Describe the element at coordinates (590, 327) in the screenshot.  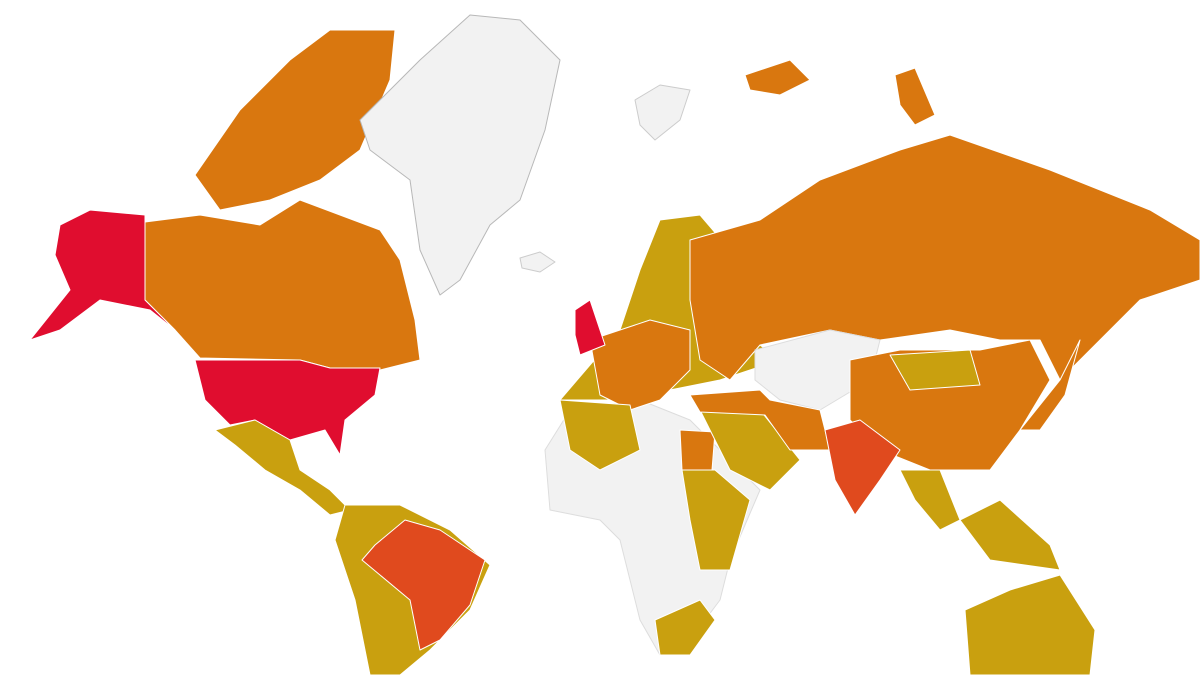
I see `region-uk` at that location.